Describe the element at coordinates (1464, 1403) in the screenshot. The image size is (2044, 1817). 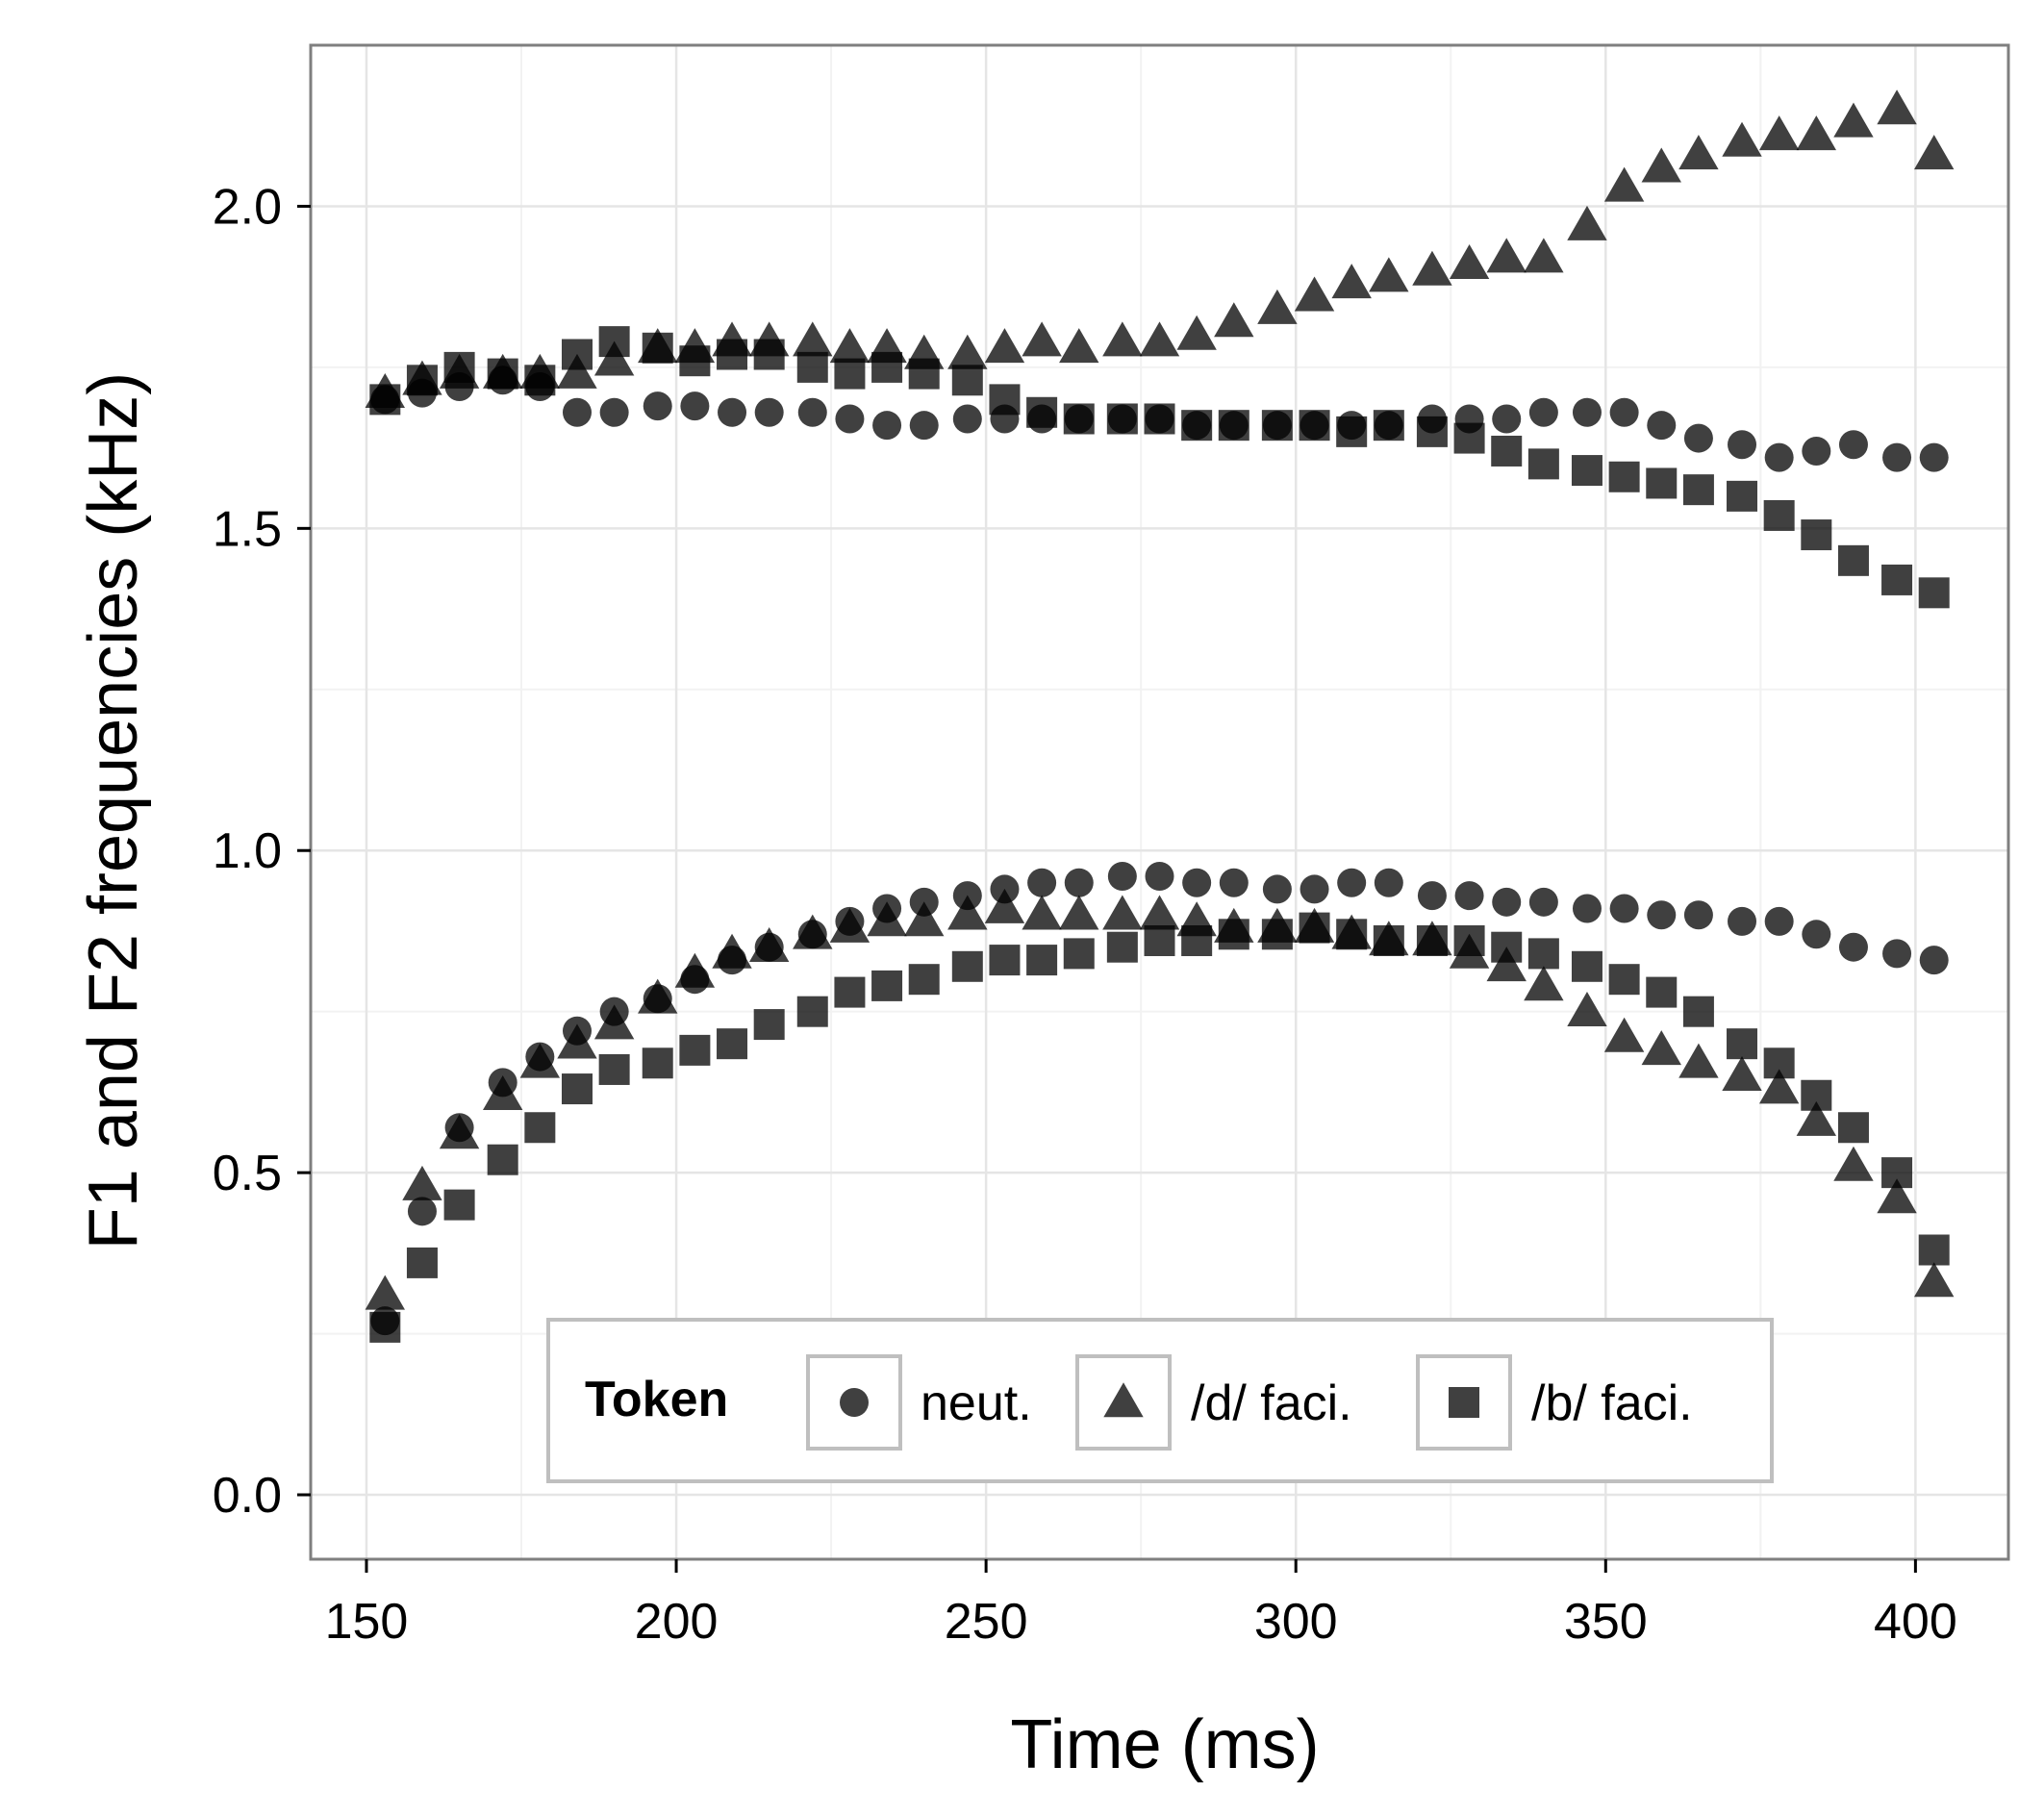
I see `legend-key-square` at that location.